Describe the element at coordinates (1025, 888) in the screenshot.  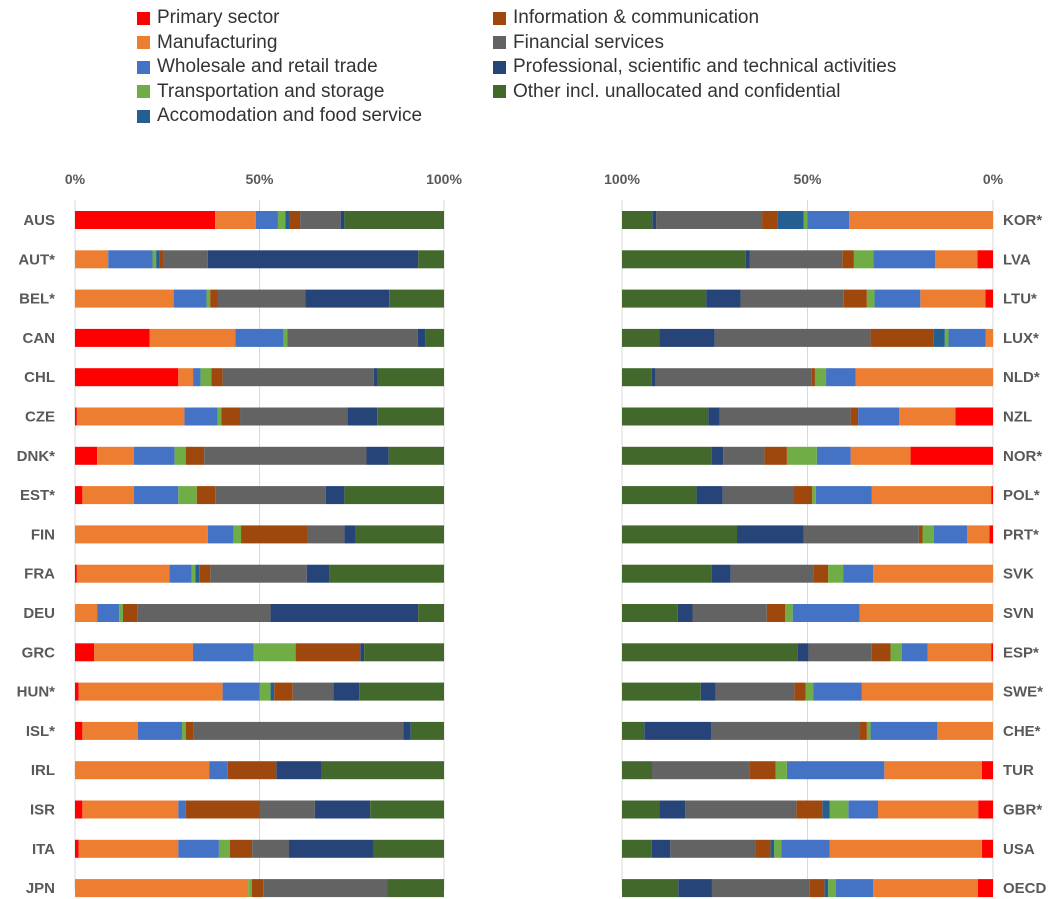
I see `category-label: OECD` at that location.